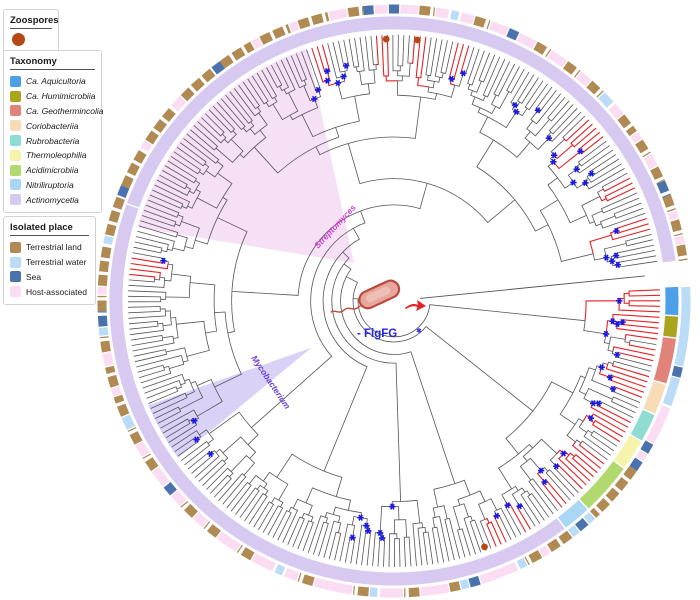 Image resolution: width=700 pixels, height=600 pixels. I want to click on legend-item-terrestrial-land: Terrestrial land, so click(49, 247).